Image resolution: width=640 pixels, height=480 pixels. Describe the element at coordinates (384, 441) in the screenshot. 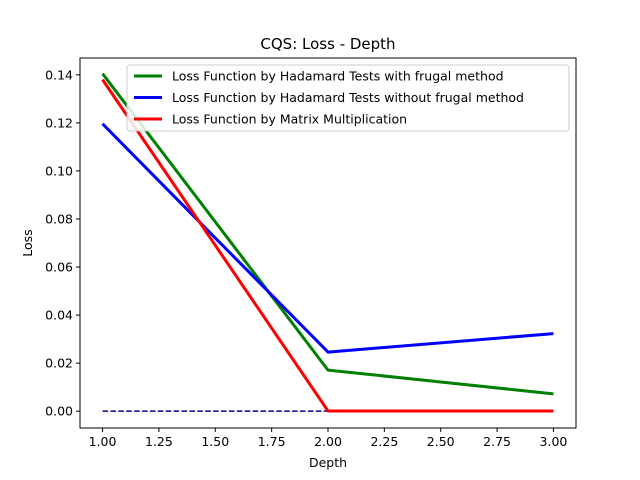

I see `x-tick-label: 2.25` at that location.